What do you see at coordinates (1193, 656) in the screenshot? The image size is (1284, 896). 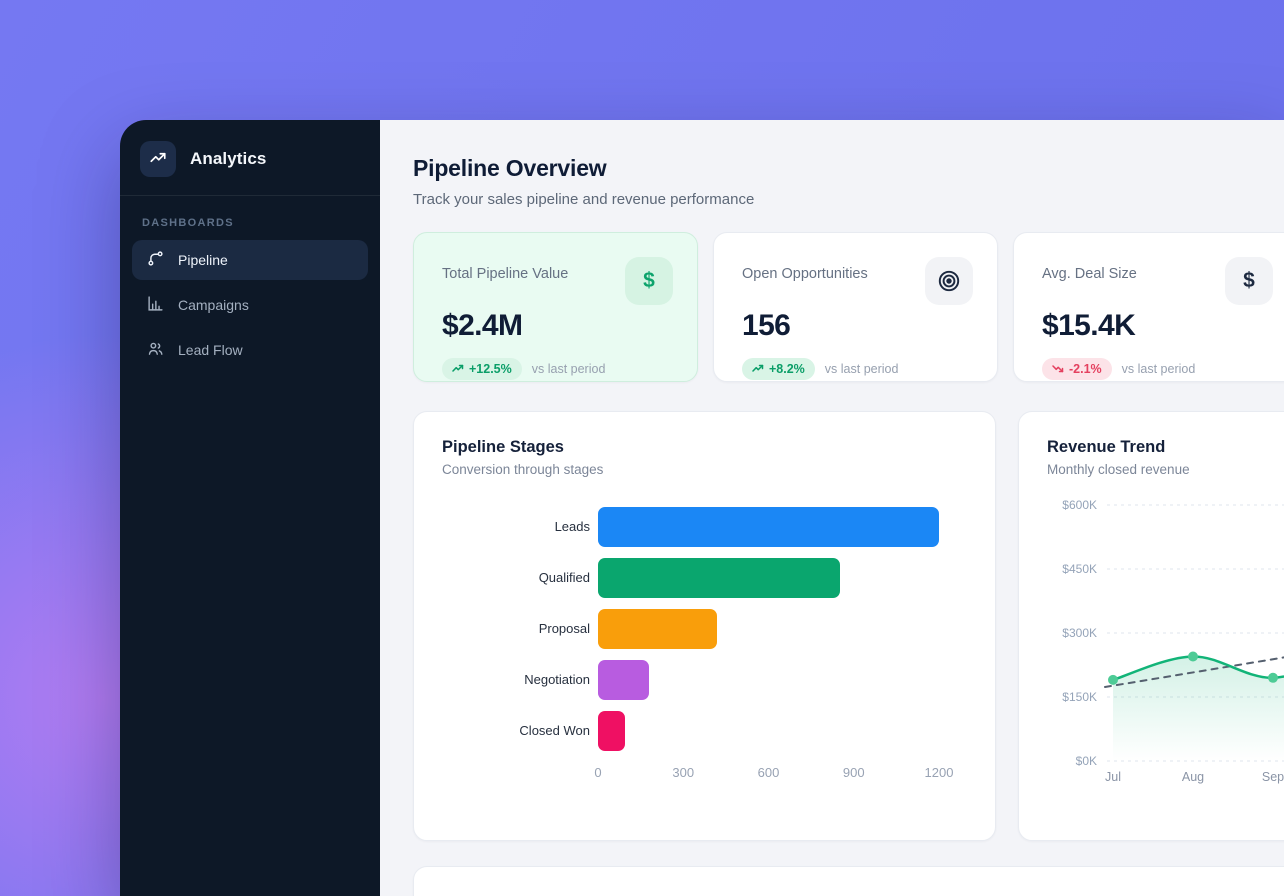 I see `data-point-aug` at bounding box center [1193, 656].